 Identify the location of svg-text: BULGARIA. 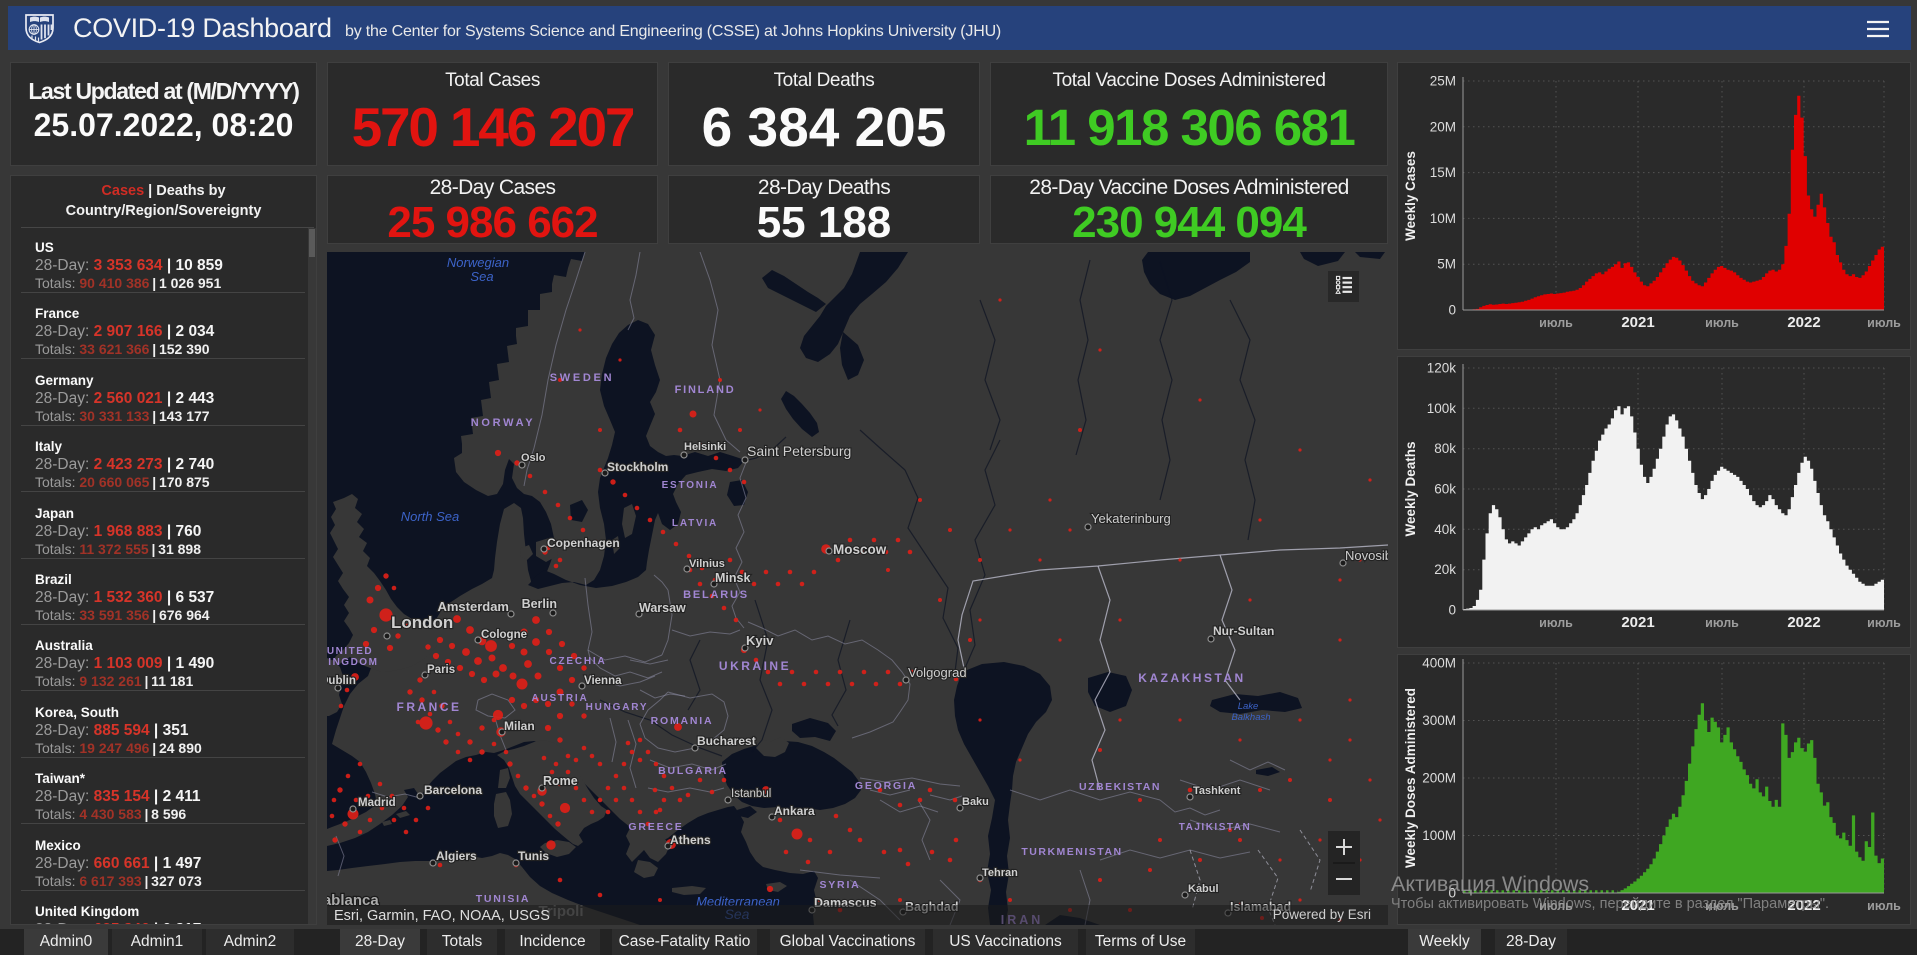
(693, 771).